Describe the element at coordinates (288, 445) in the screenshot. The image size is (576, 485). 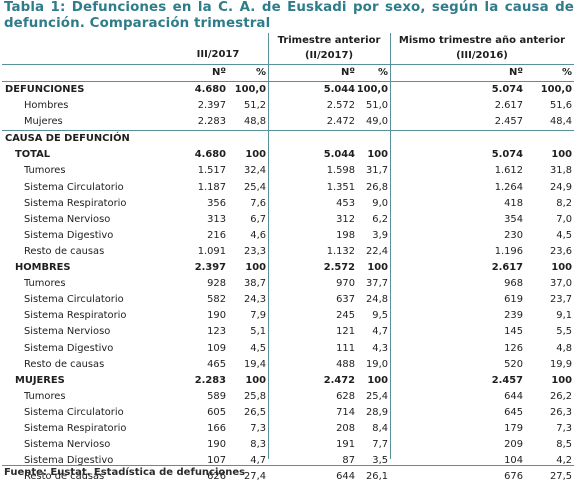
I see `table-row: Sistema Nervioso 190 8,3 191 7,7 209 8,5` at that location.